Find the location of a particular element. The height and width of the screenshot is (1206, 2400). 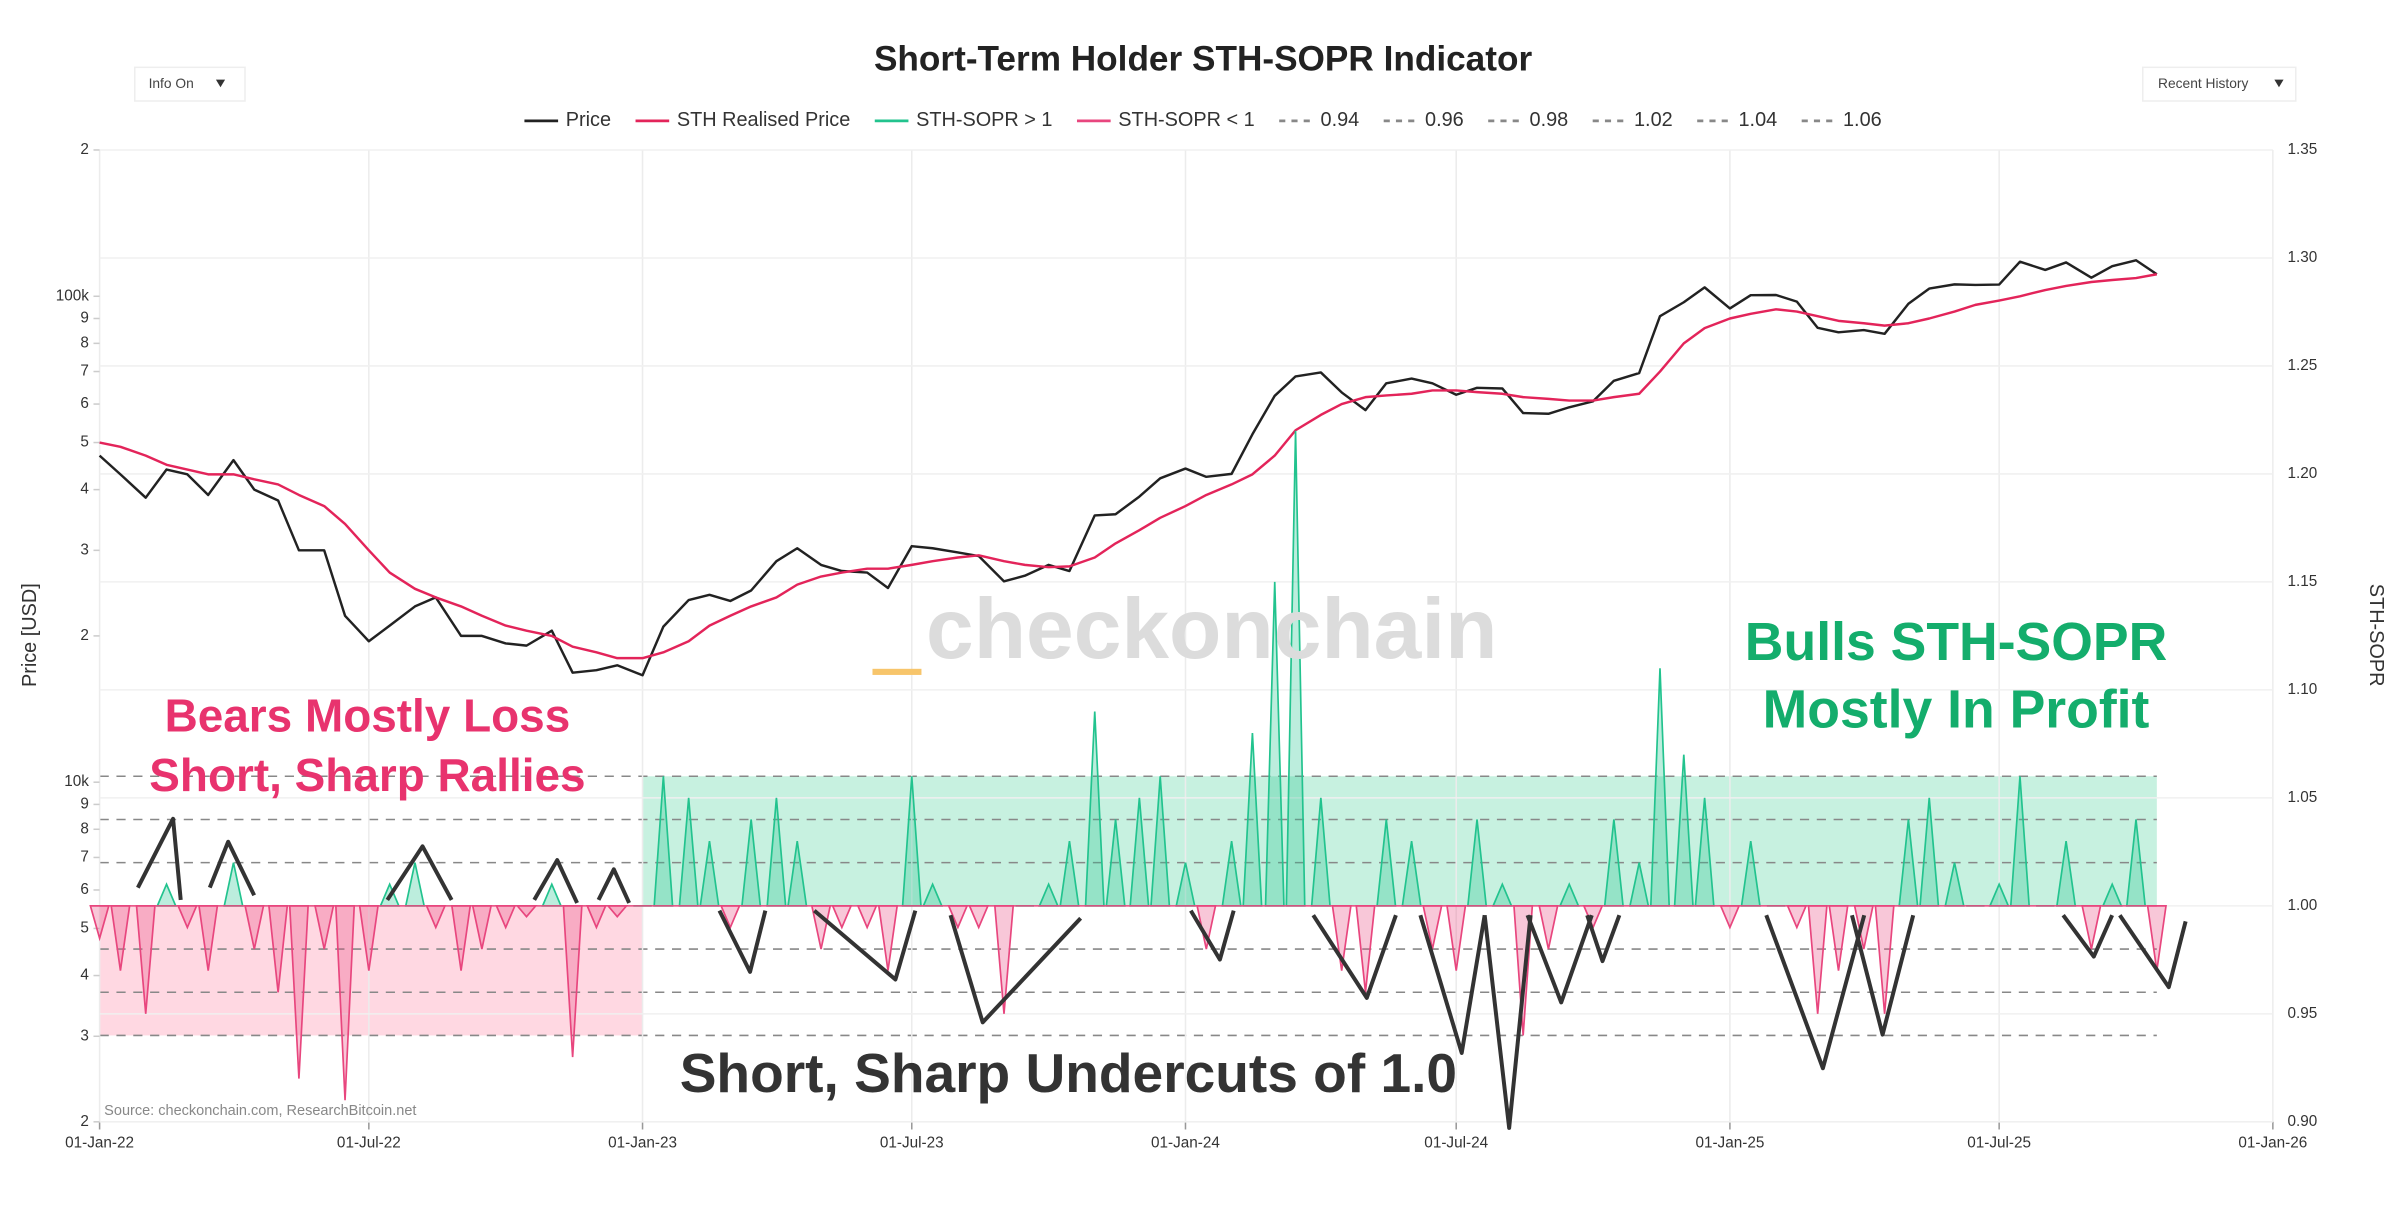

y-axis-title: Price [USD] is located at coordinates (30, 635).